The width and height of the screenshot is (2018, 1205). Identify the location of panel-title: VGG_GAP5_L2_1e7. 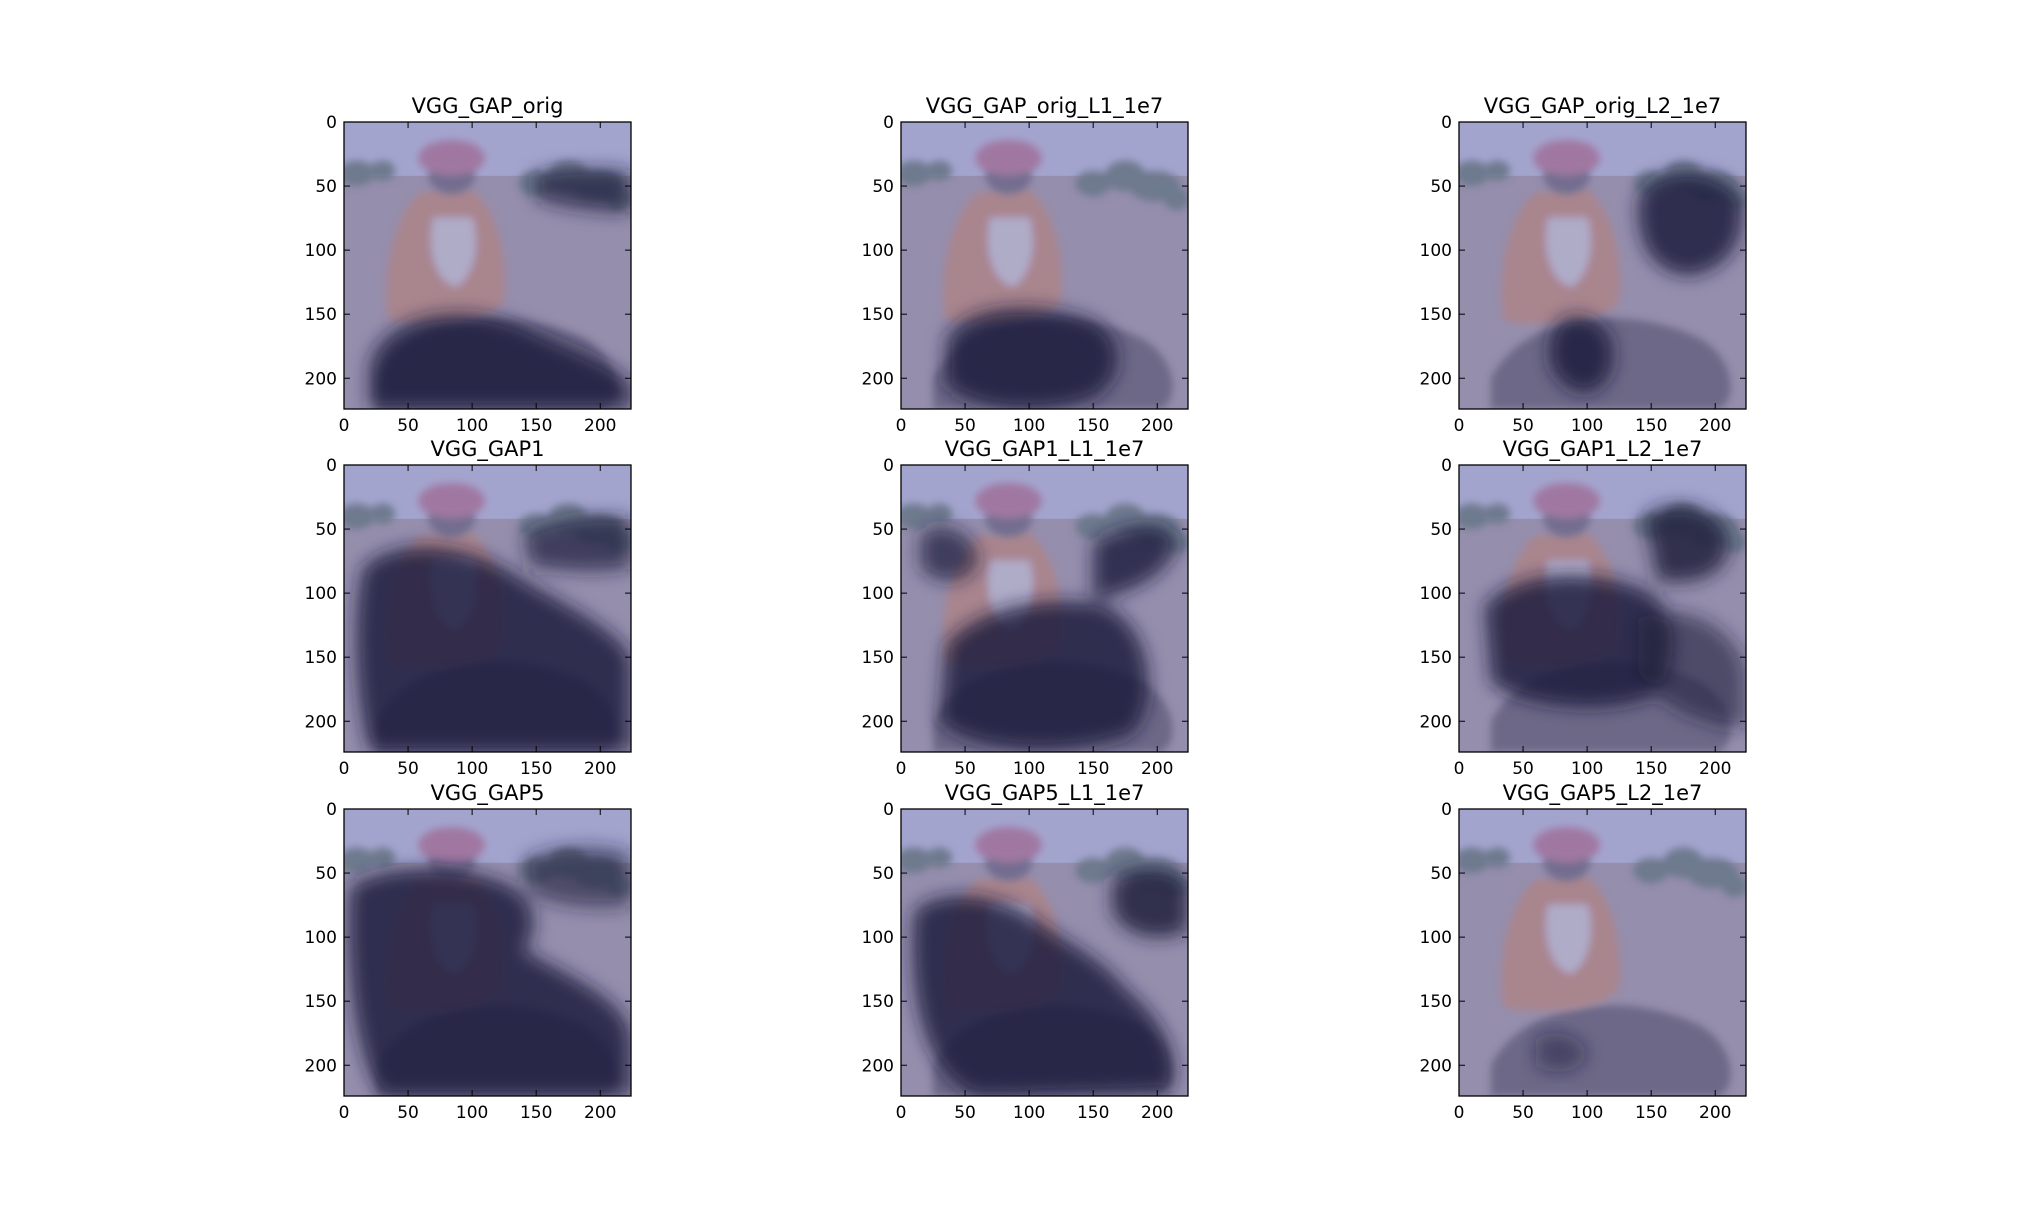
(1603, 793).